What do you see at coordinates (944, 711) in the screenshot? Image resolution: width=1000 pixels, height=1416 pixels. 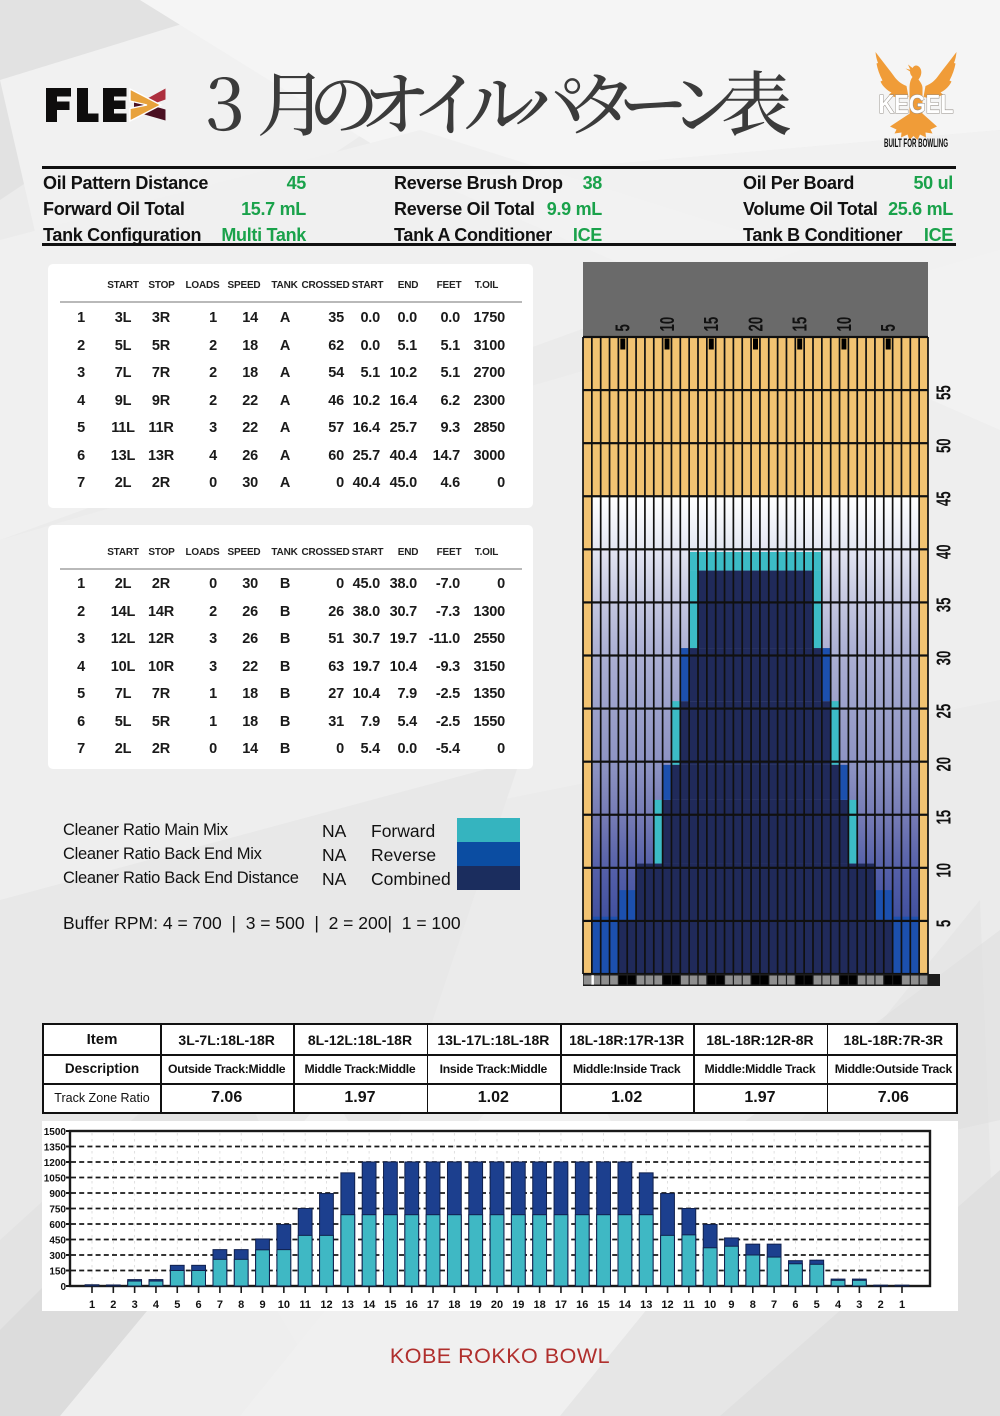 I see `svg-text: 25` at bounding box center [944, 711].